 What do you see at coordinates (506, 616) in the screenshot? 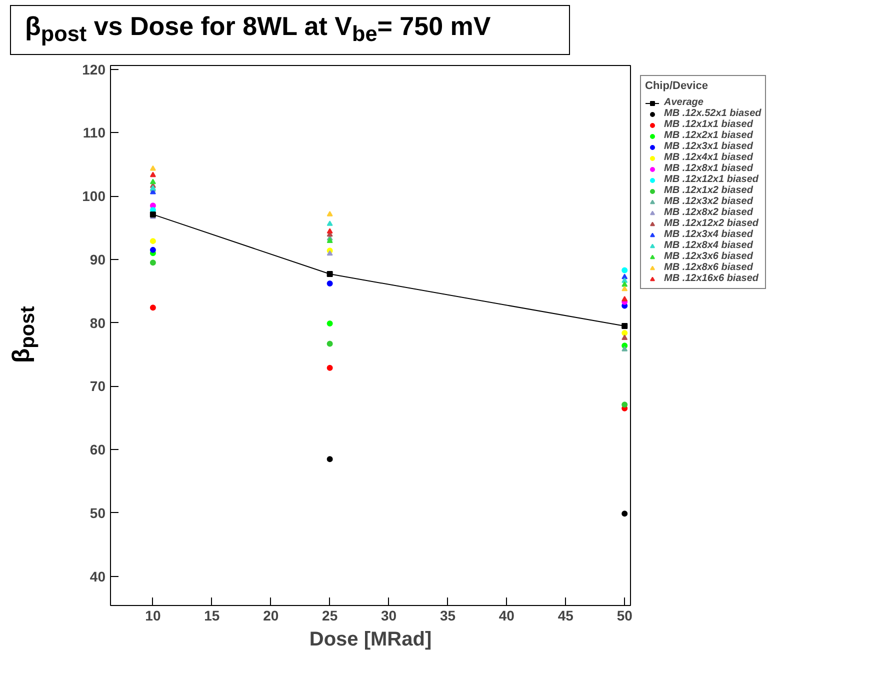
I see `x-tick-label: 40` at bounding box center [506, 616].